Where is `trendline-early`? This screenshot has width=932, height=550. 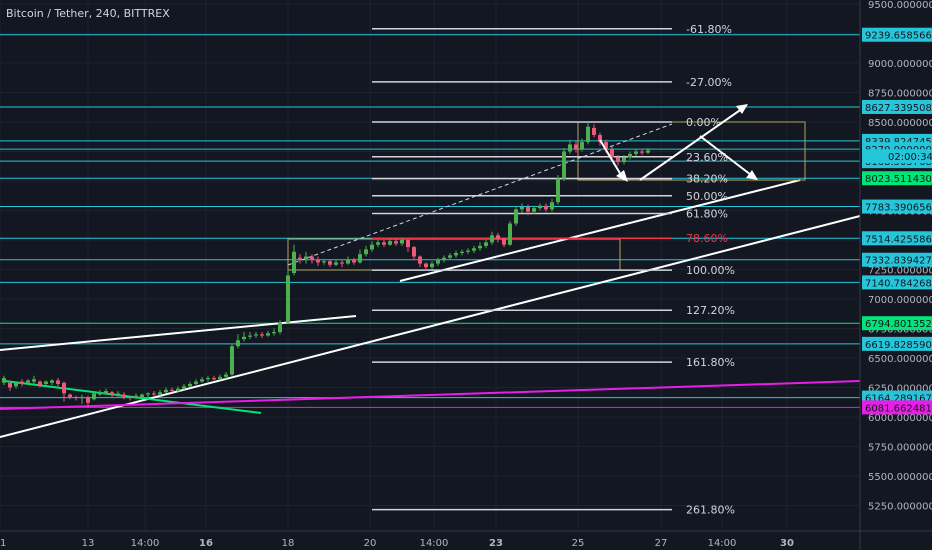
trendline-early is located at coordinates (178, 333).